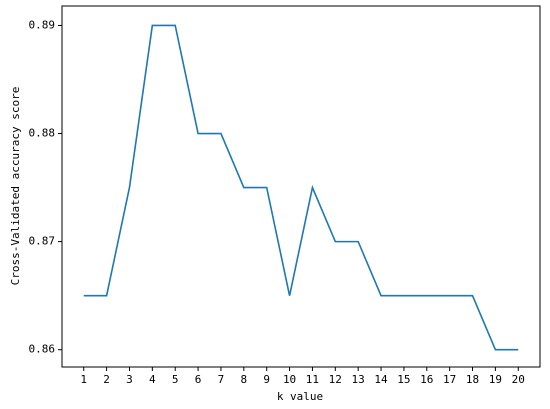 This screenshot has width=550, height=409. Describe the element at coordinates (244, 379) in the screenshot. I see `x-tick-label: 8` at that location.